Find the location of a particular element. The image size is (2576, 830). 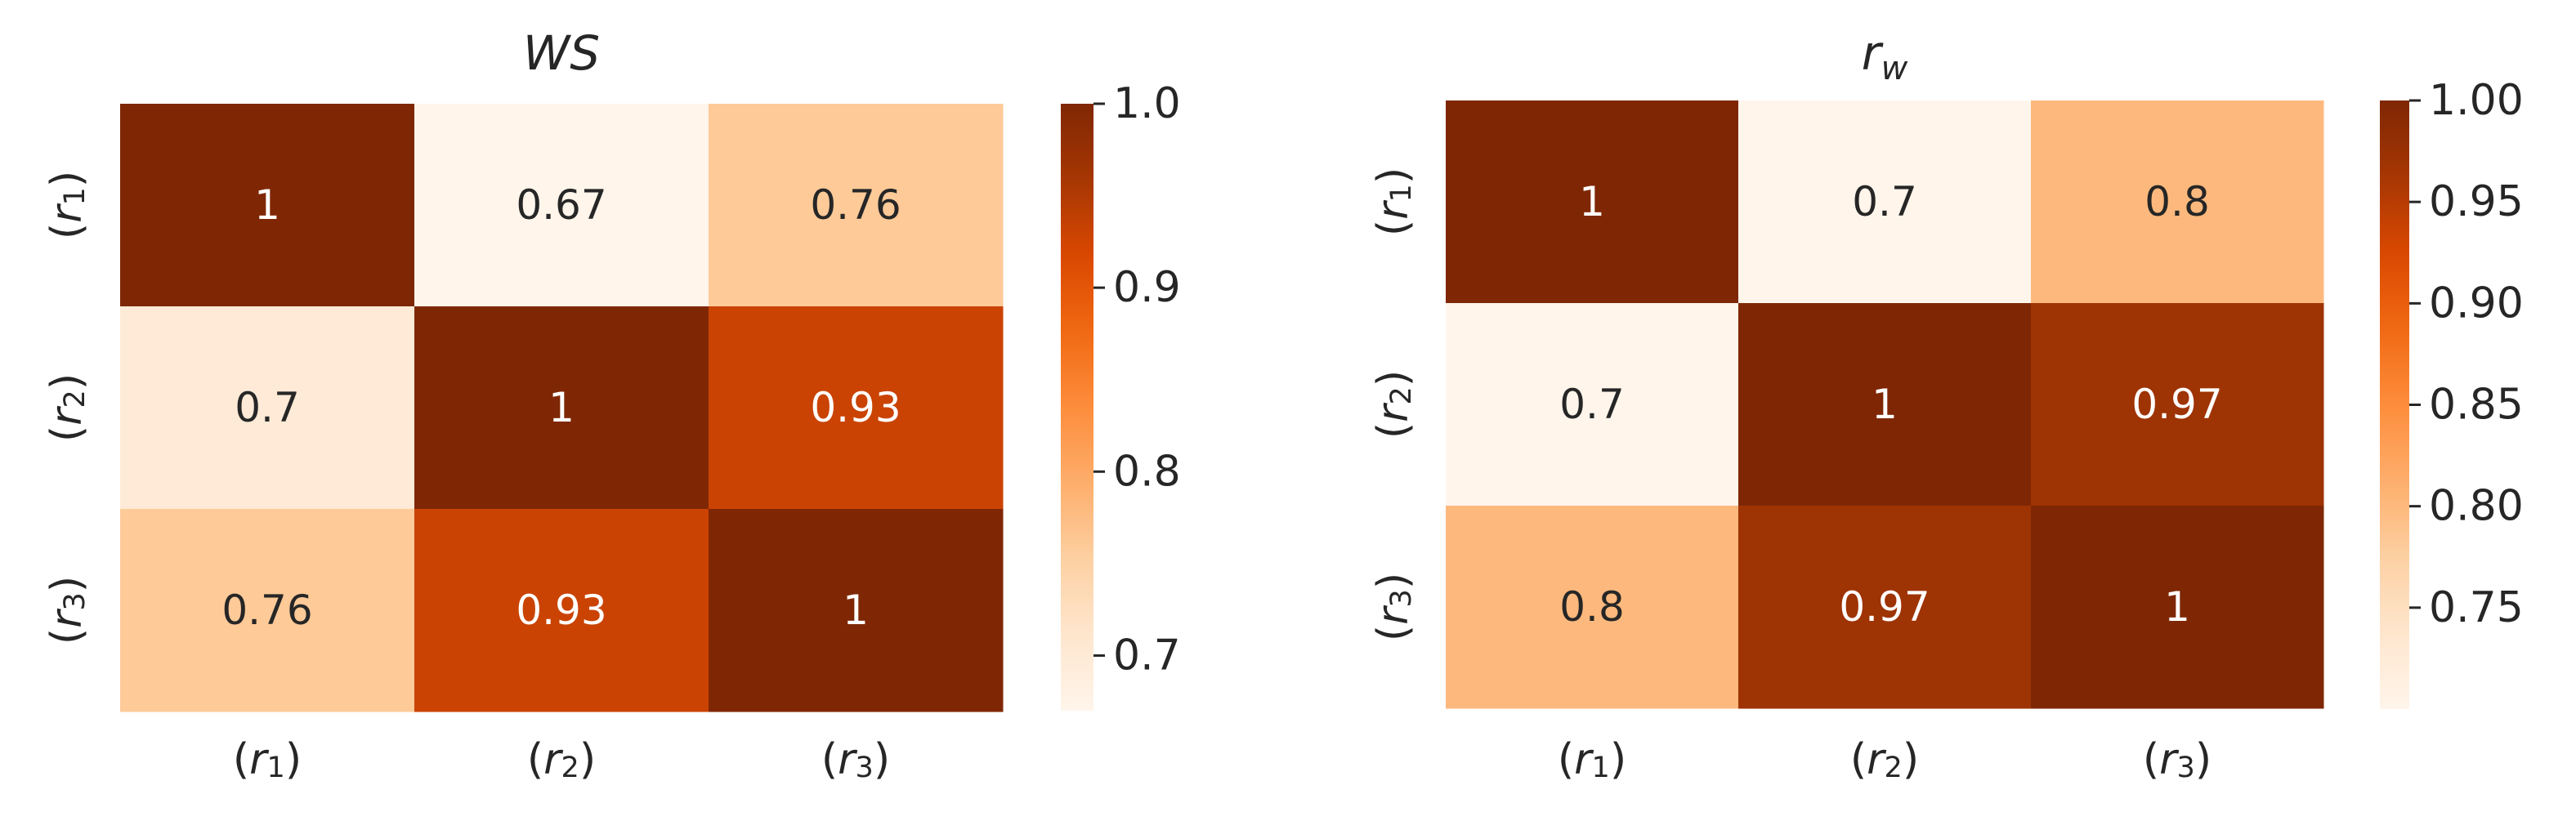

colorbar-tick-label: 0.7 is located at coordinates (1147, 655).